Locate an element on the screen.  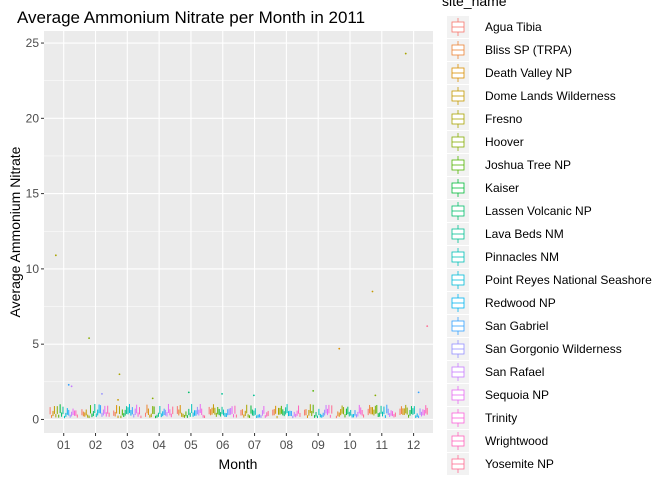
y-tick-label: 20 is located at coordinates (33, 118).